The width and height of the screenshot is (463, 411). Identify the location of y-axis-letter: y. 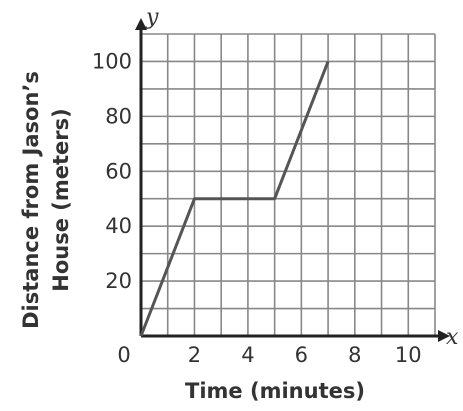
(152, 17).